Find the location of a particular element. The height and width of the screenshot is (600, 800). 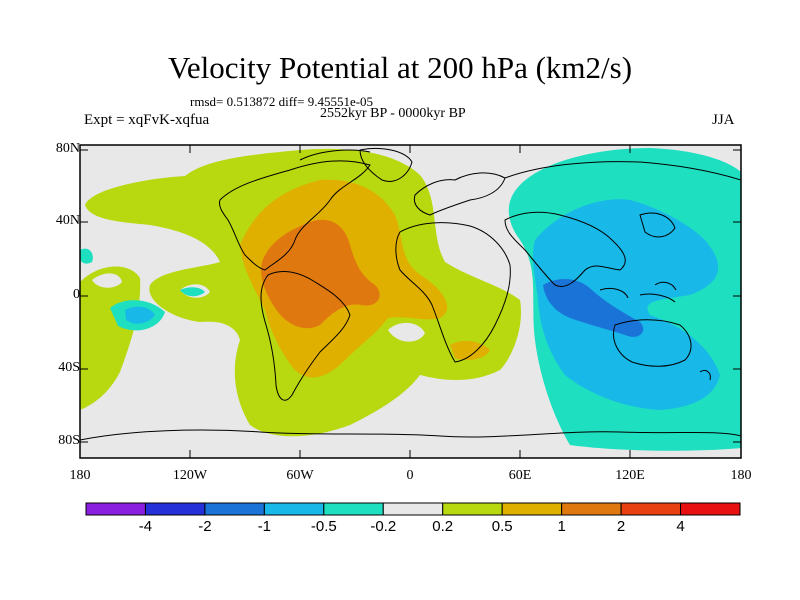

colorbar-label: 0.5 is located at coordinates (502, 526).